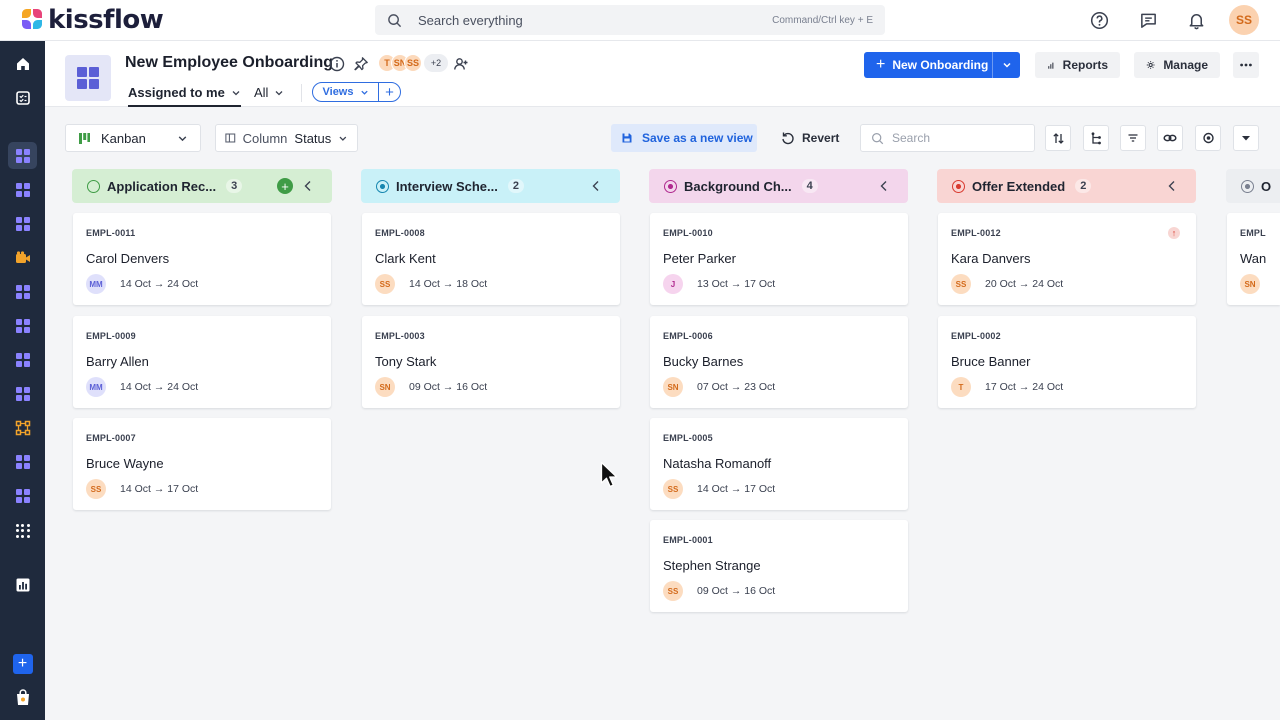  What do you see at coordinates (361, 64) in the screenshot?
I see `pin-icon` at bounding box center [361, 64].